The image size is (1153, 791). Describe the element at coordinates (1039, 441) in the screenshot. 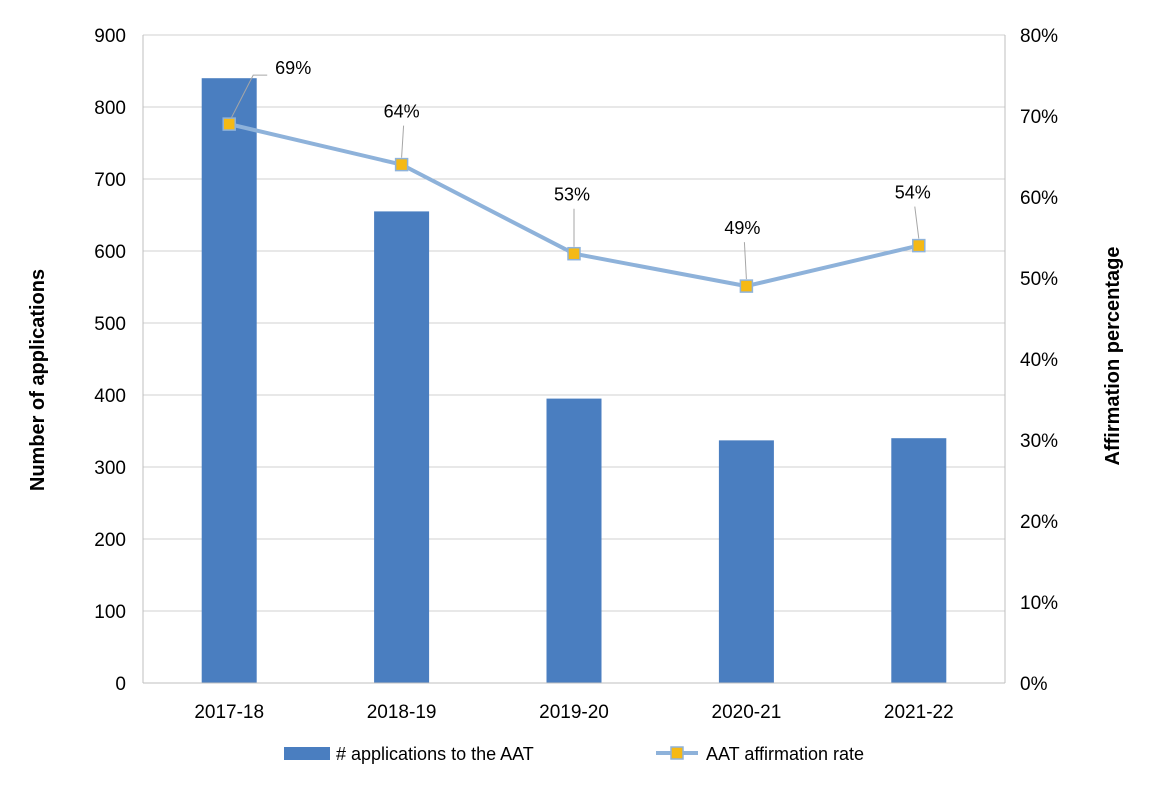

I see `right-tick-label: 30%` at that location.